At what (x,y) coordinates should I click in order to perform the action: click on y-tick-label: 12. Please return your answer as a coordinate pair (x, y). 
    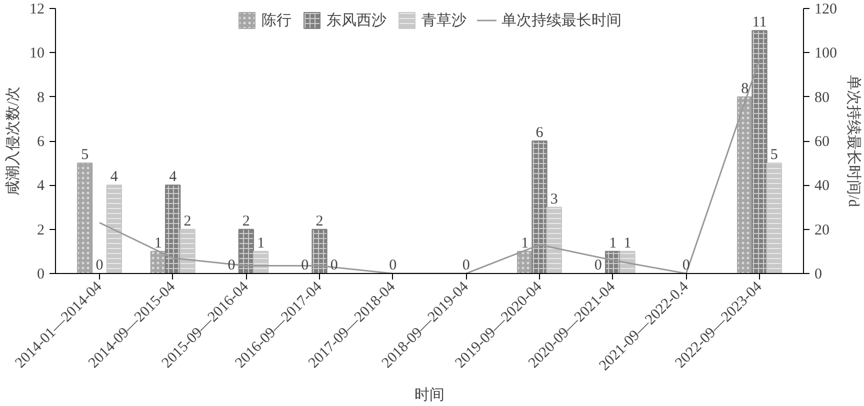
    Looking at the image, I should click on (37, 10).